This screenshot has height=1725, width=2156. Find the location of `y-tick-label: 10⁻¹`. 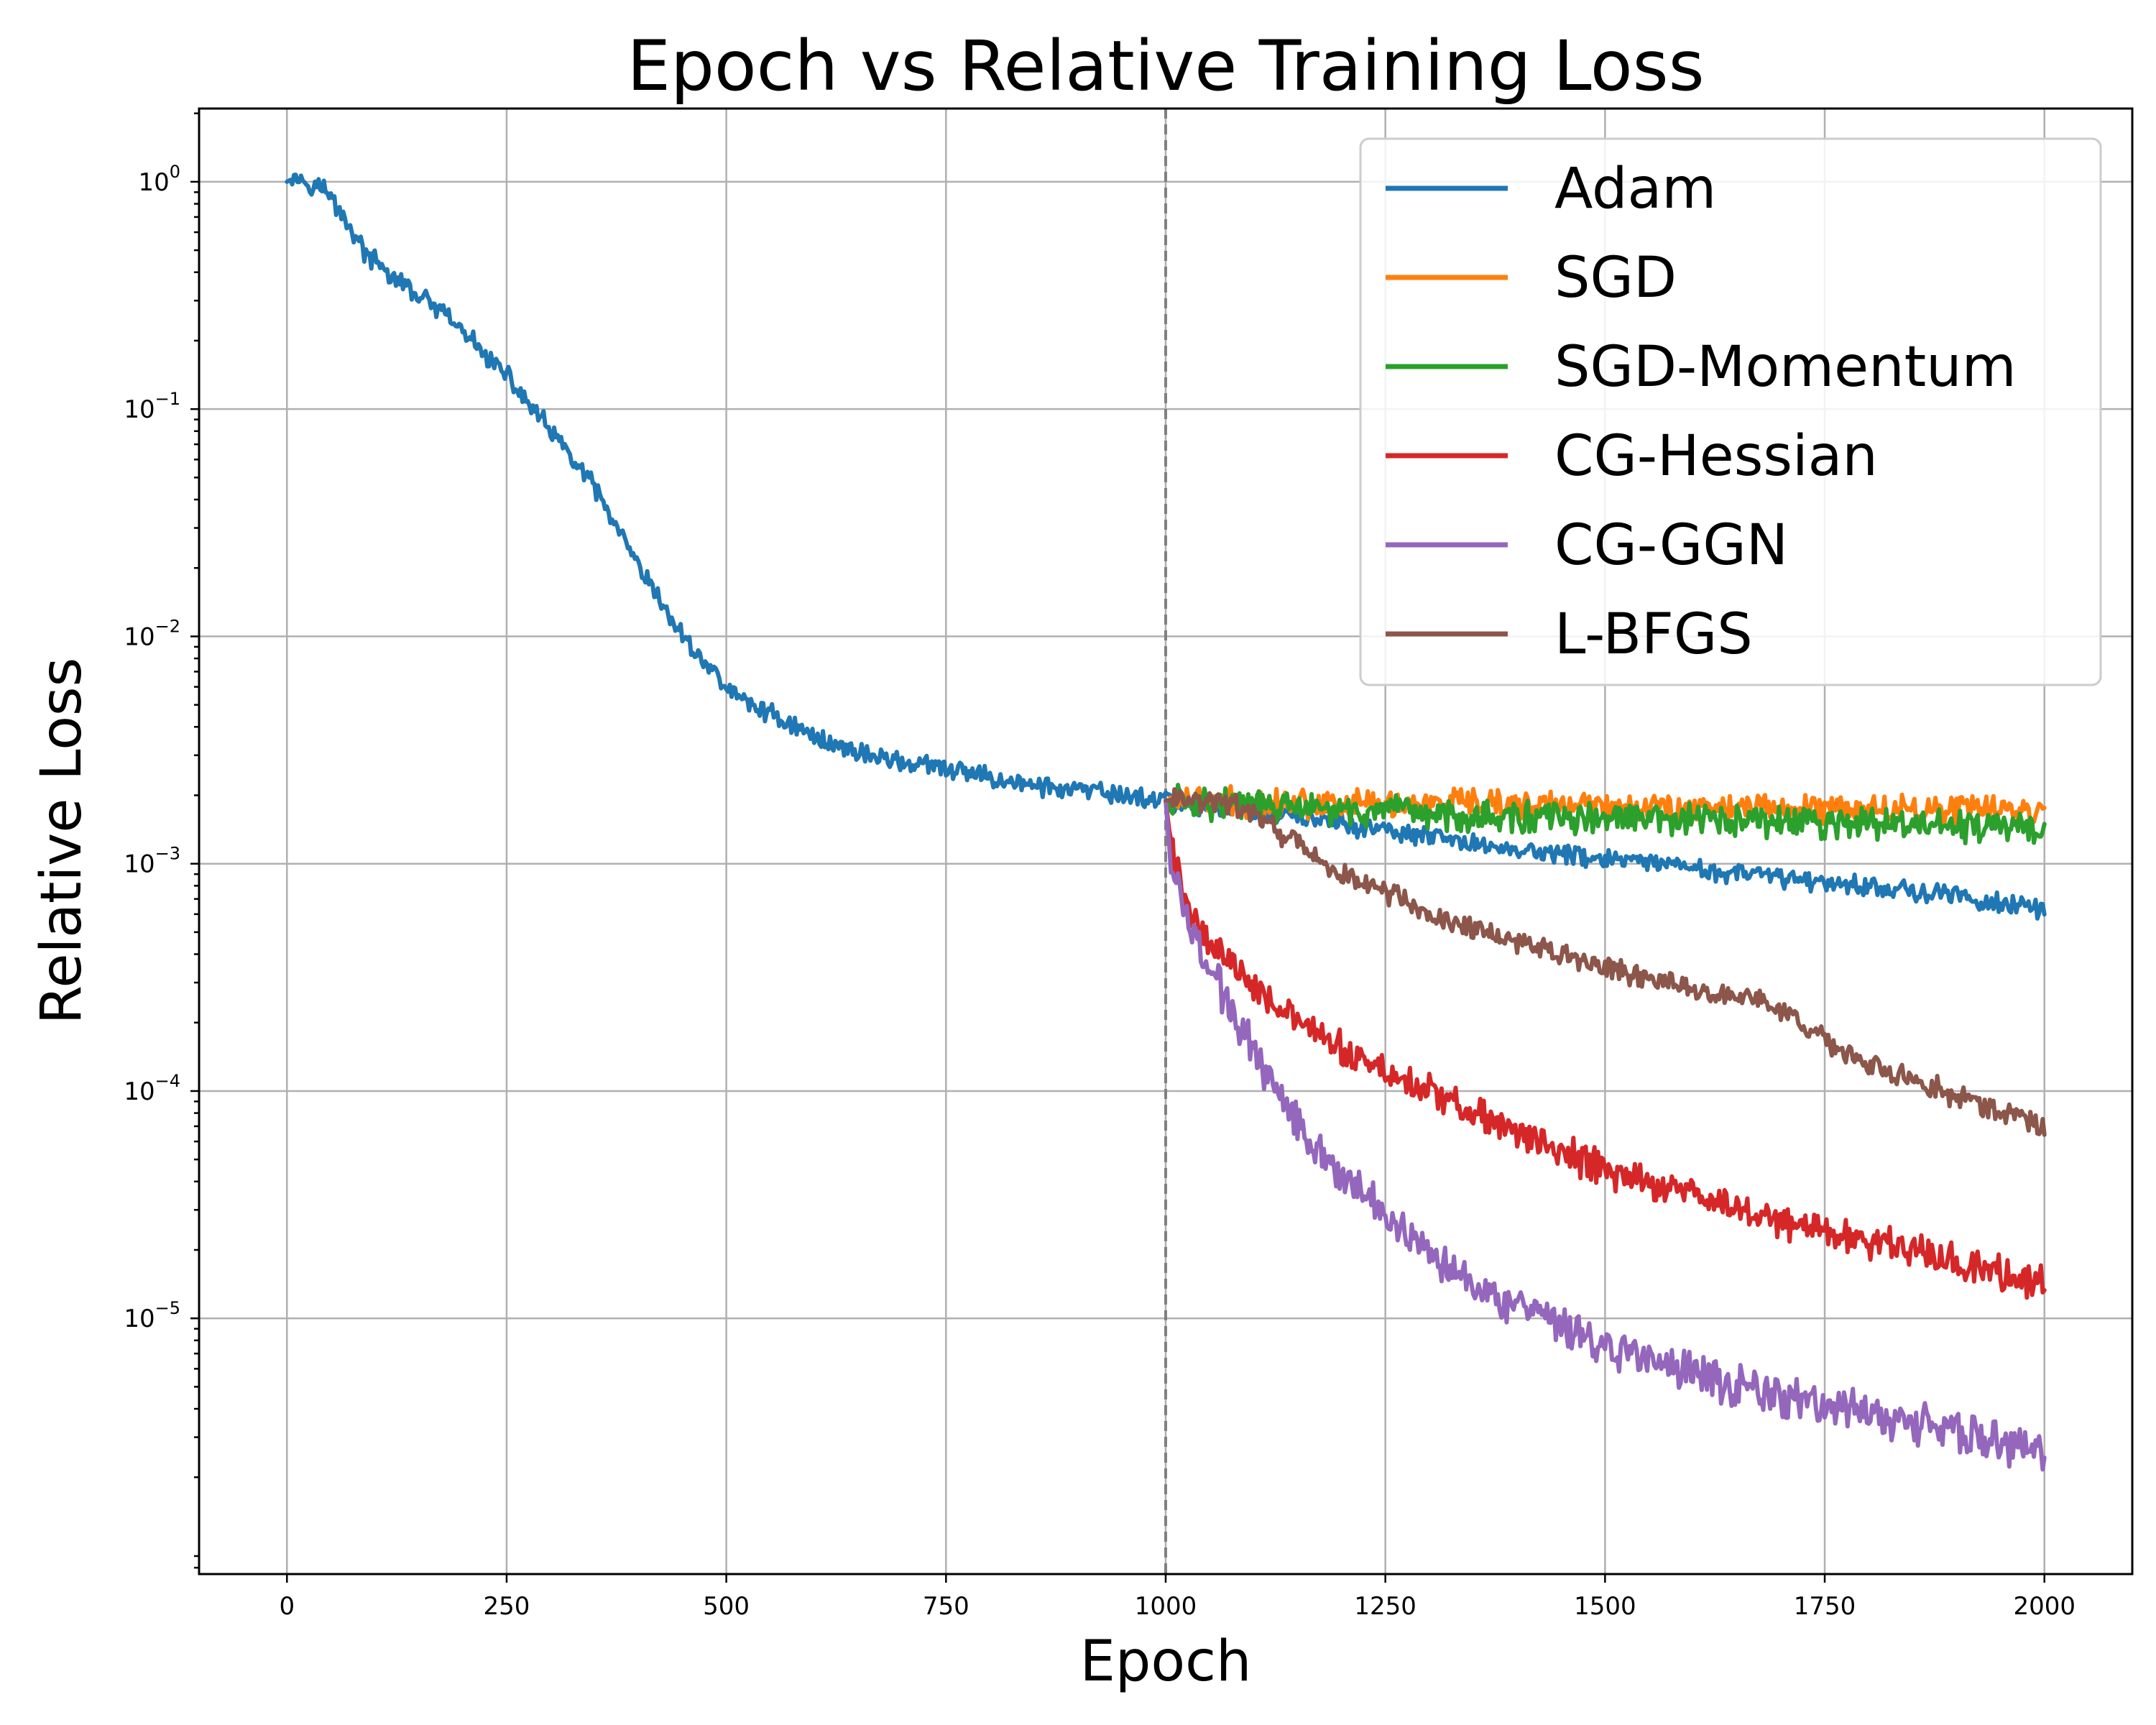

y-tick-label: 10⁻¹ is located at coordinates (152, 406).